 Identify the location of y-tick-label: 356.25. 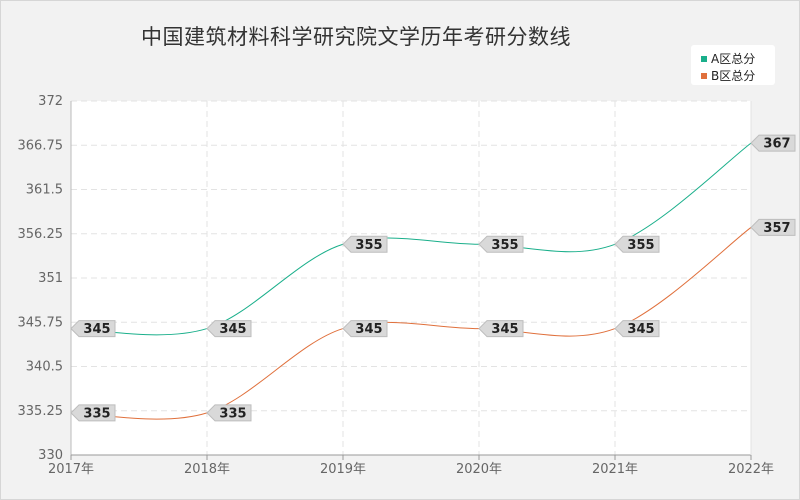
(41, 234).